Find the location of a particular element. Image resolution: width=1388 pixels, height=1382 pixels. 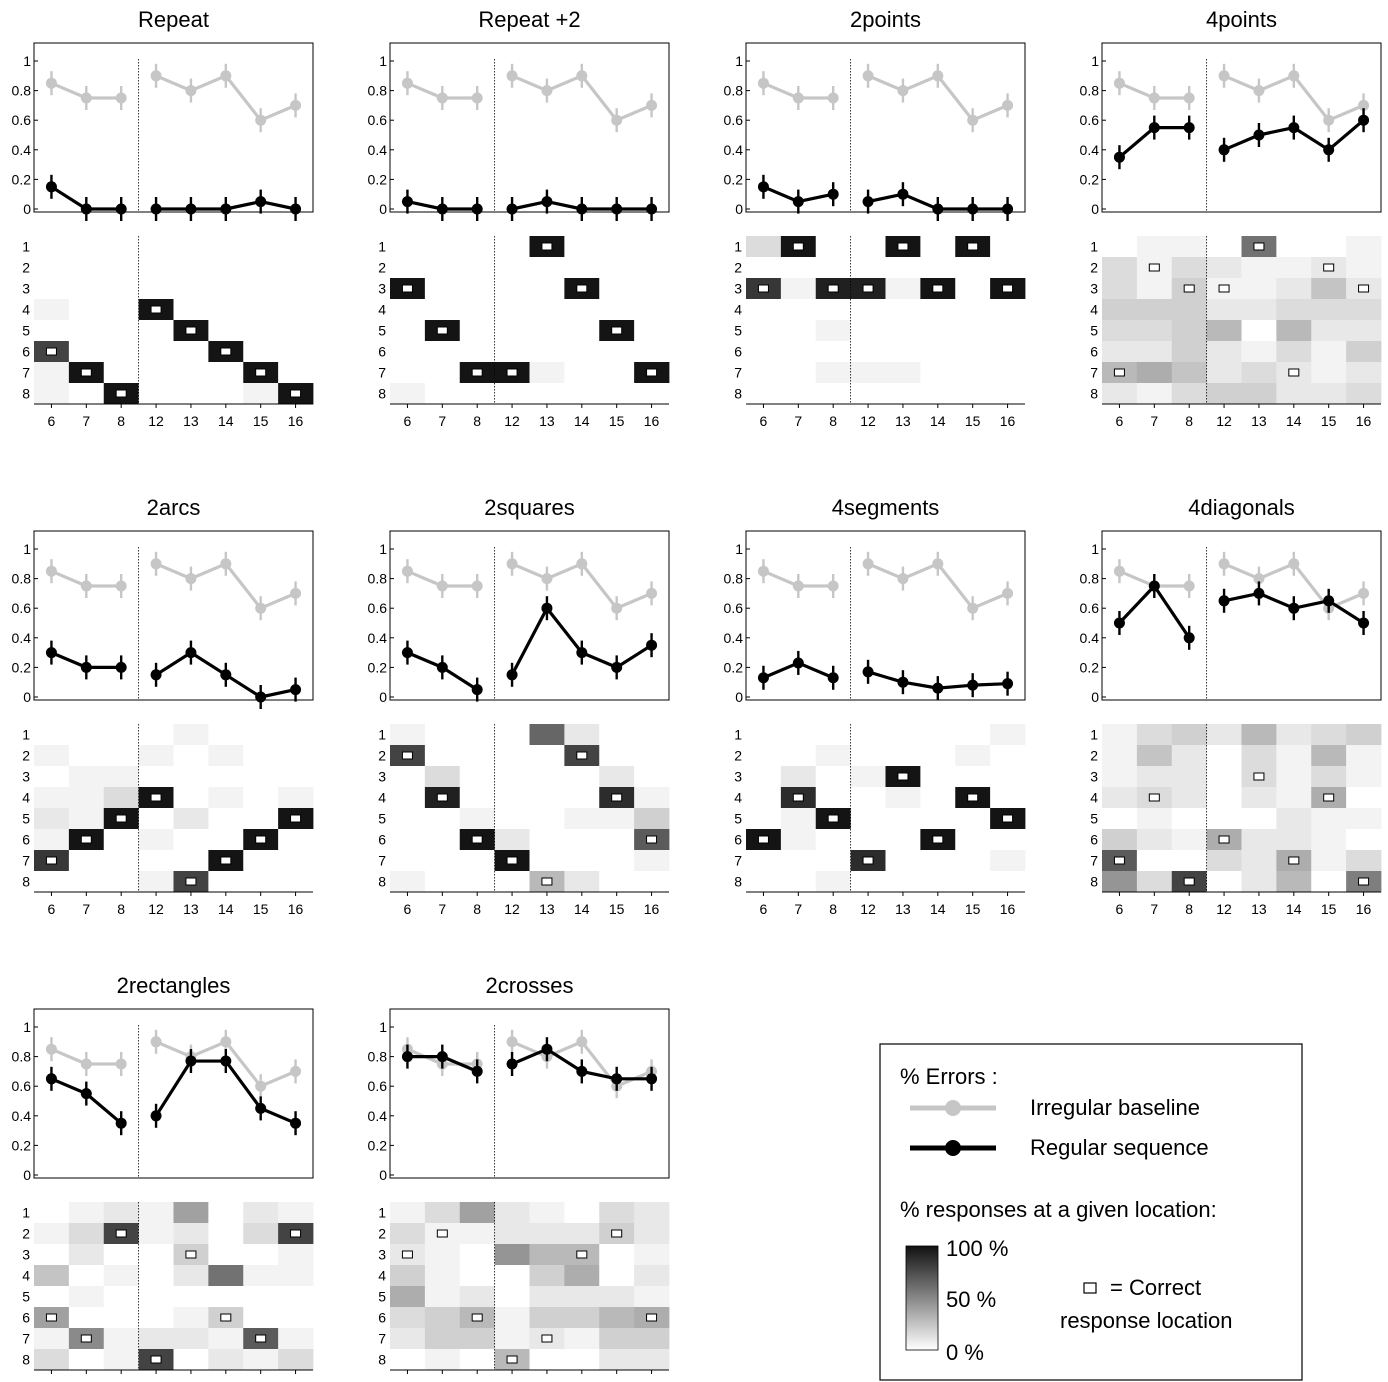

row-label: 4 is located at coordinates (738, 310).